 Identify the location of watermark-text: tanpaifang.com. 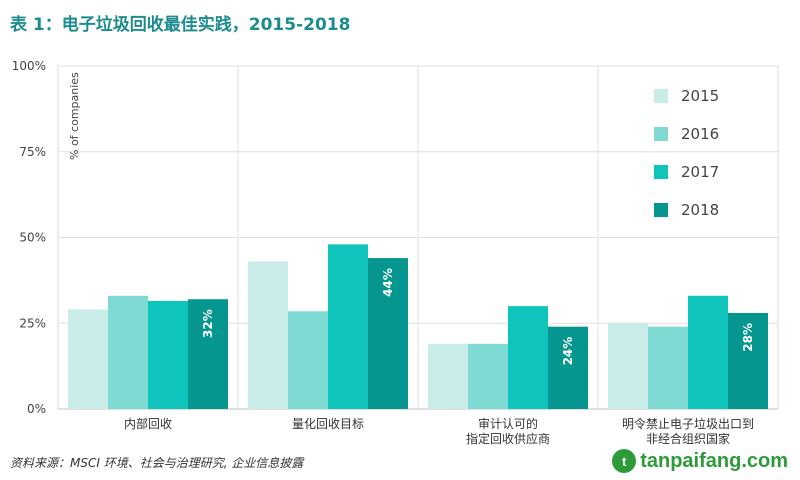
(714, 460).